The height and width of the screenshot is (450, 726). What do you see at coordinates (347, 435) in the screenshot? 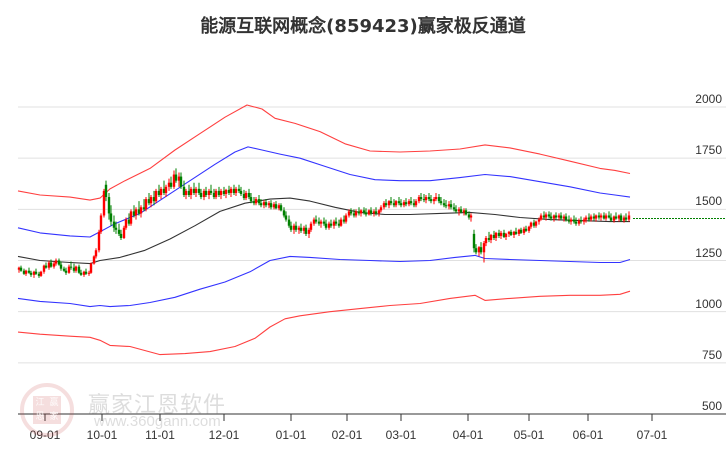
I see `x-tick-label: 02-01` at bounding box center [347, 435].